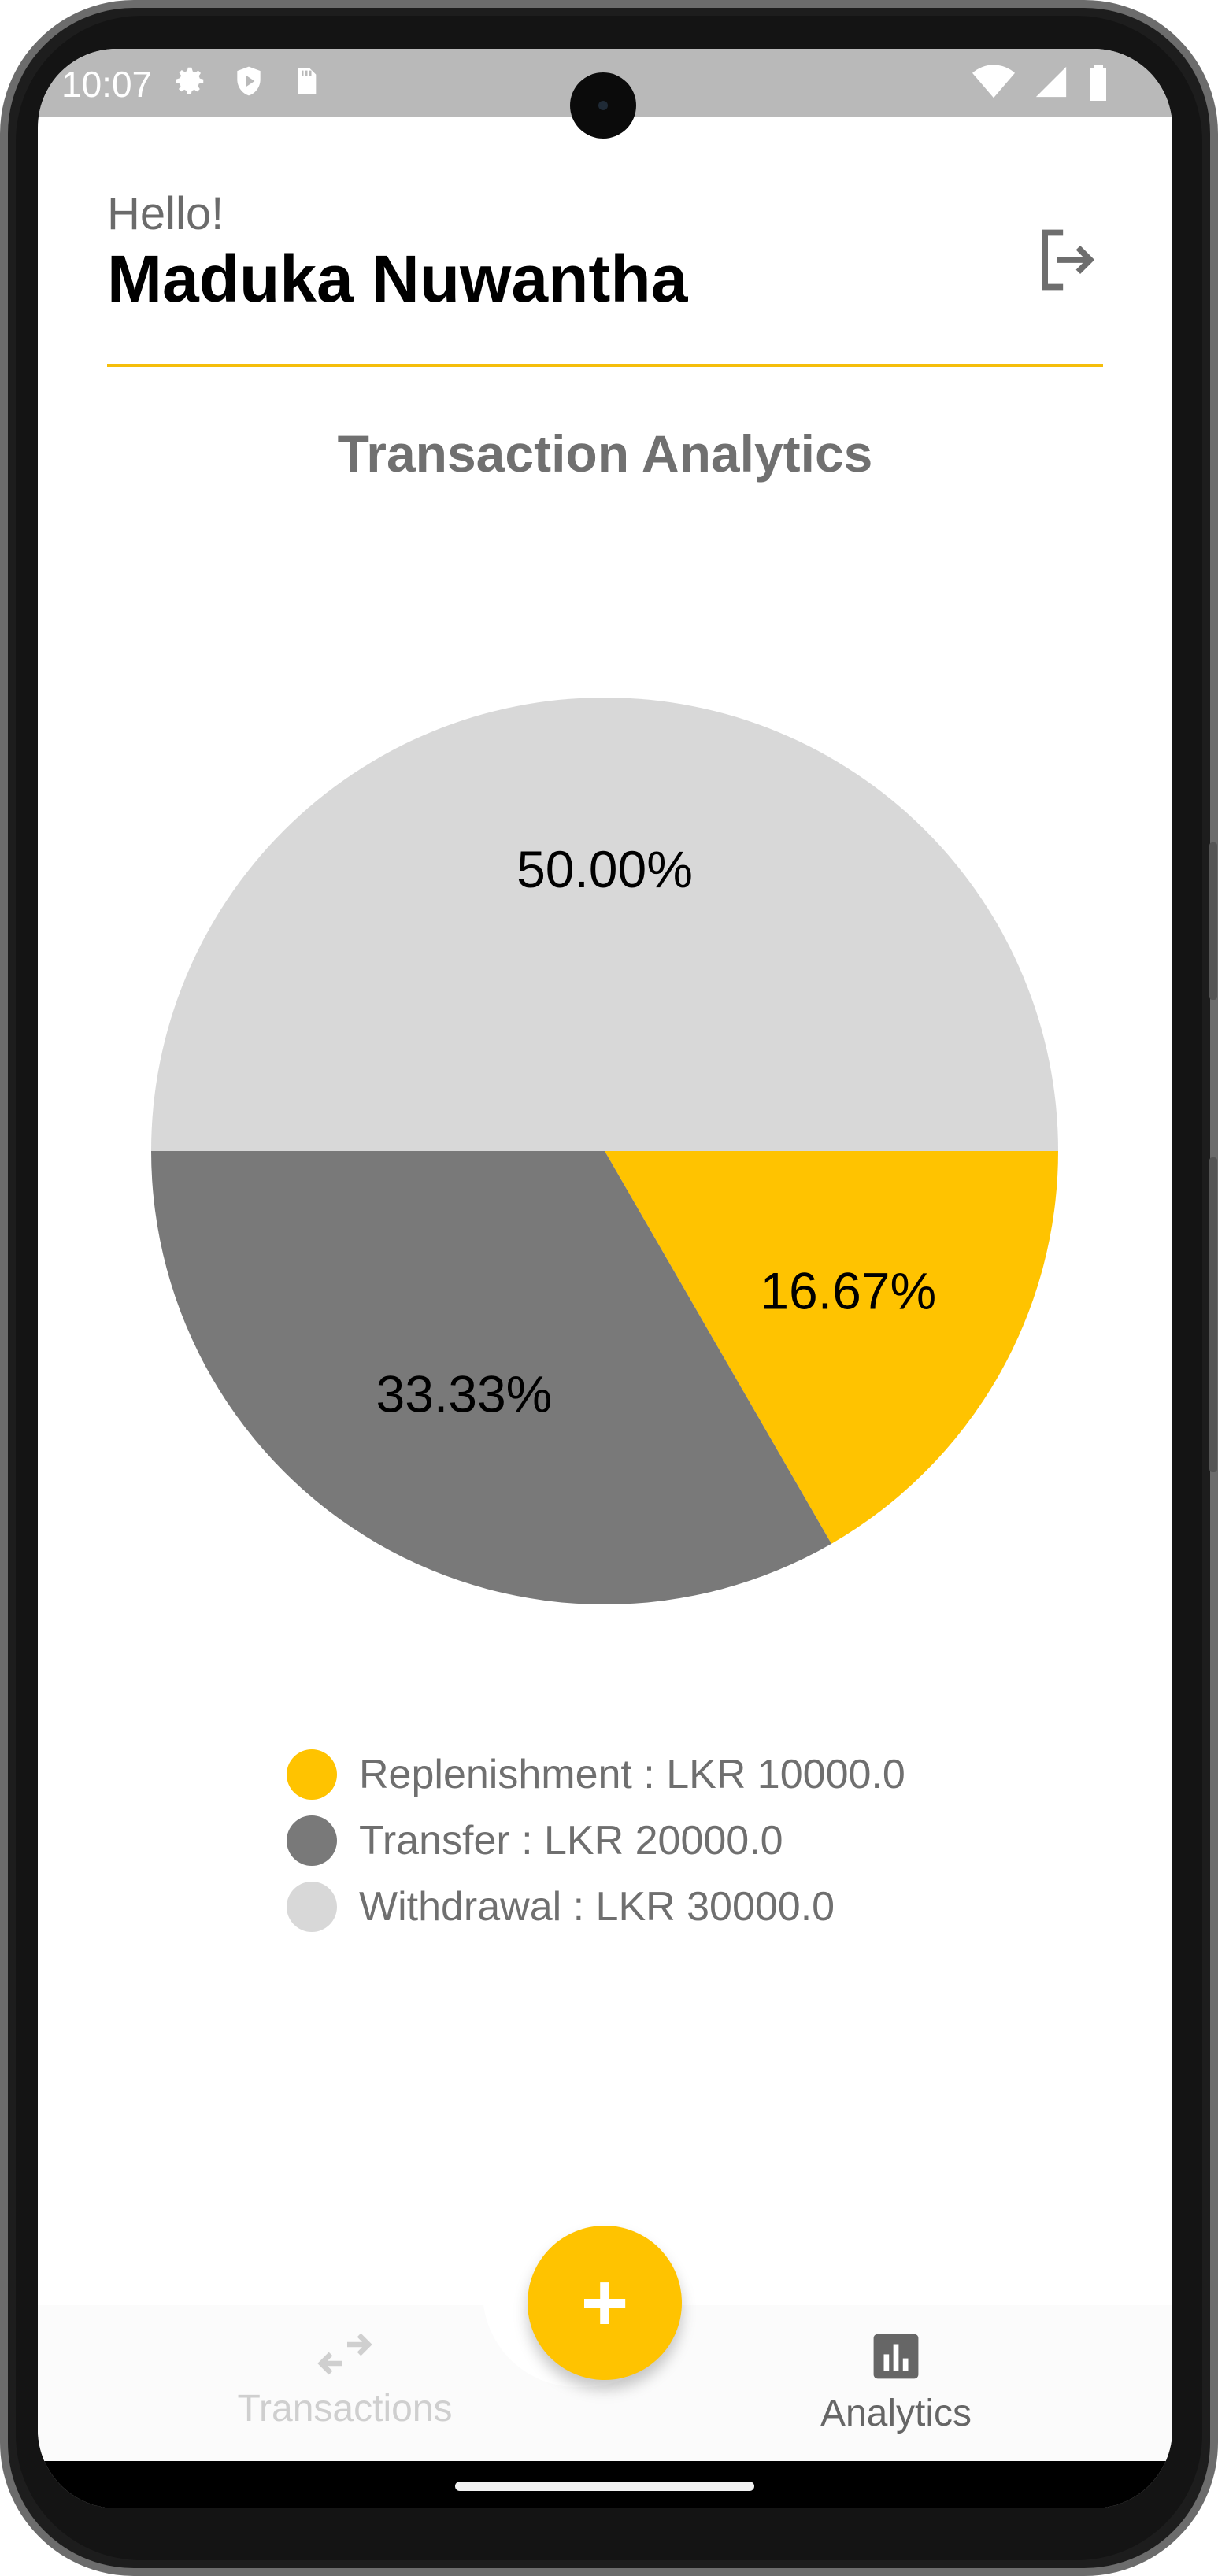 This screenshot has width=1218, height=2576. I want to click on gesture-bar, so click(605, 2484).